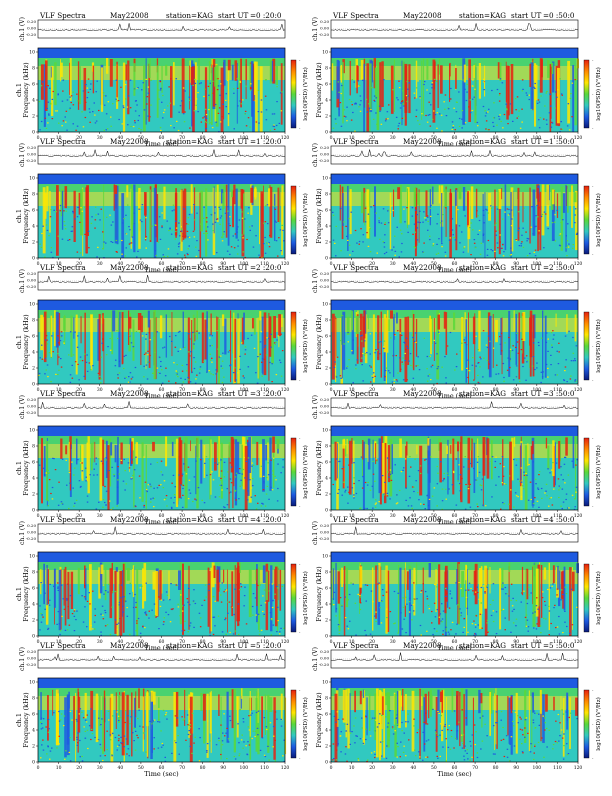  I want to click on spectrogram-top-band, so click(454, 683).